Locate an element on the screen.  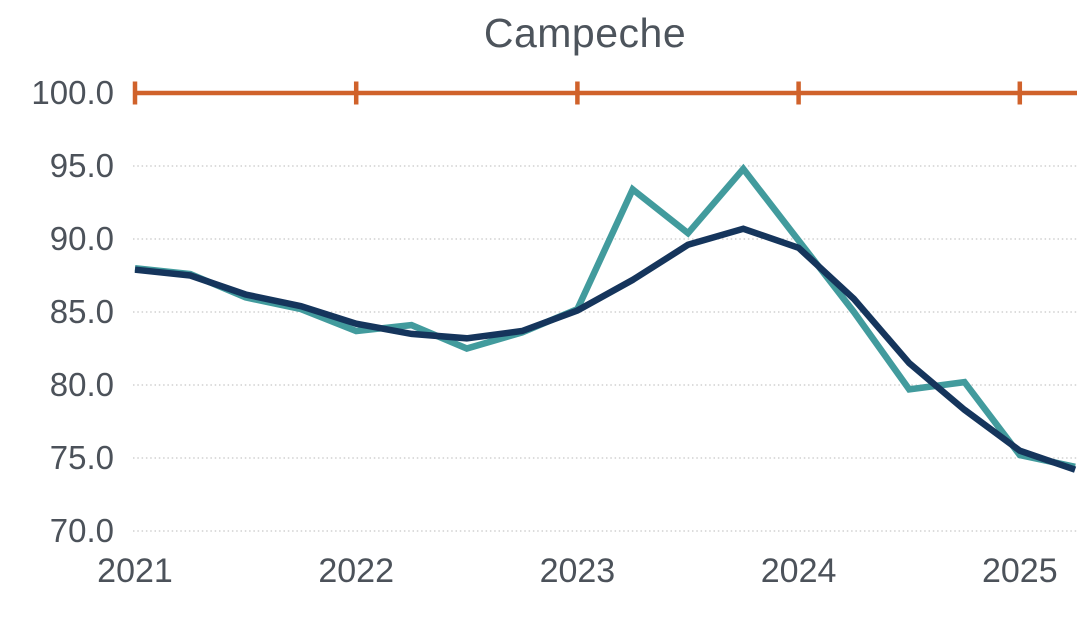
y-axis-tick-label: 85.0 is located at coordinates (81, 311).